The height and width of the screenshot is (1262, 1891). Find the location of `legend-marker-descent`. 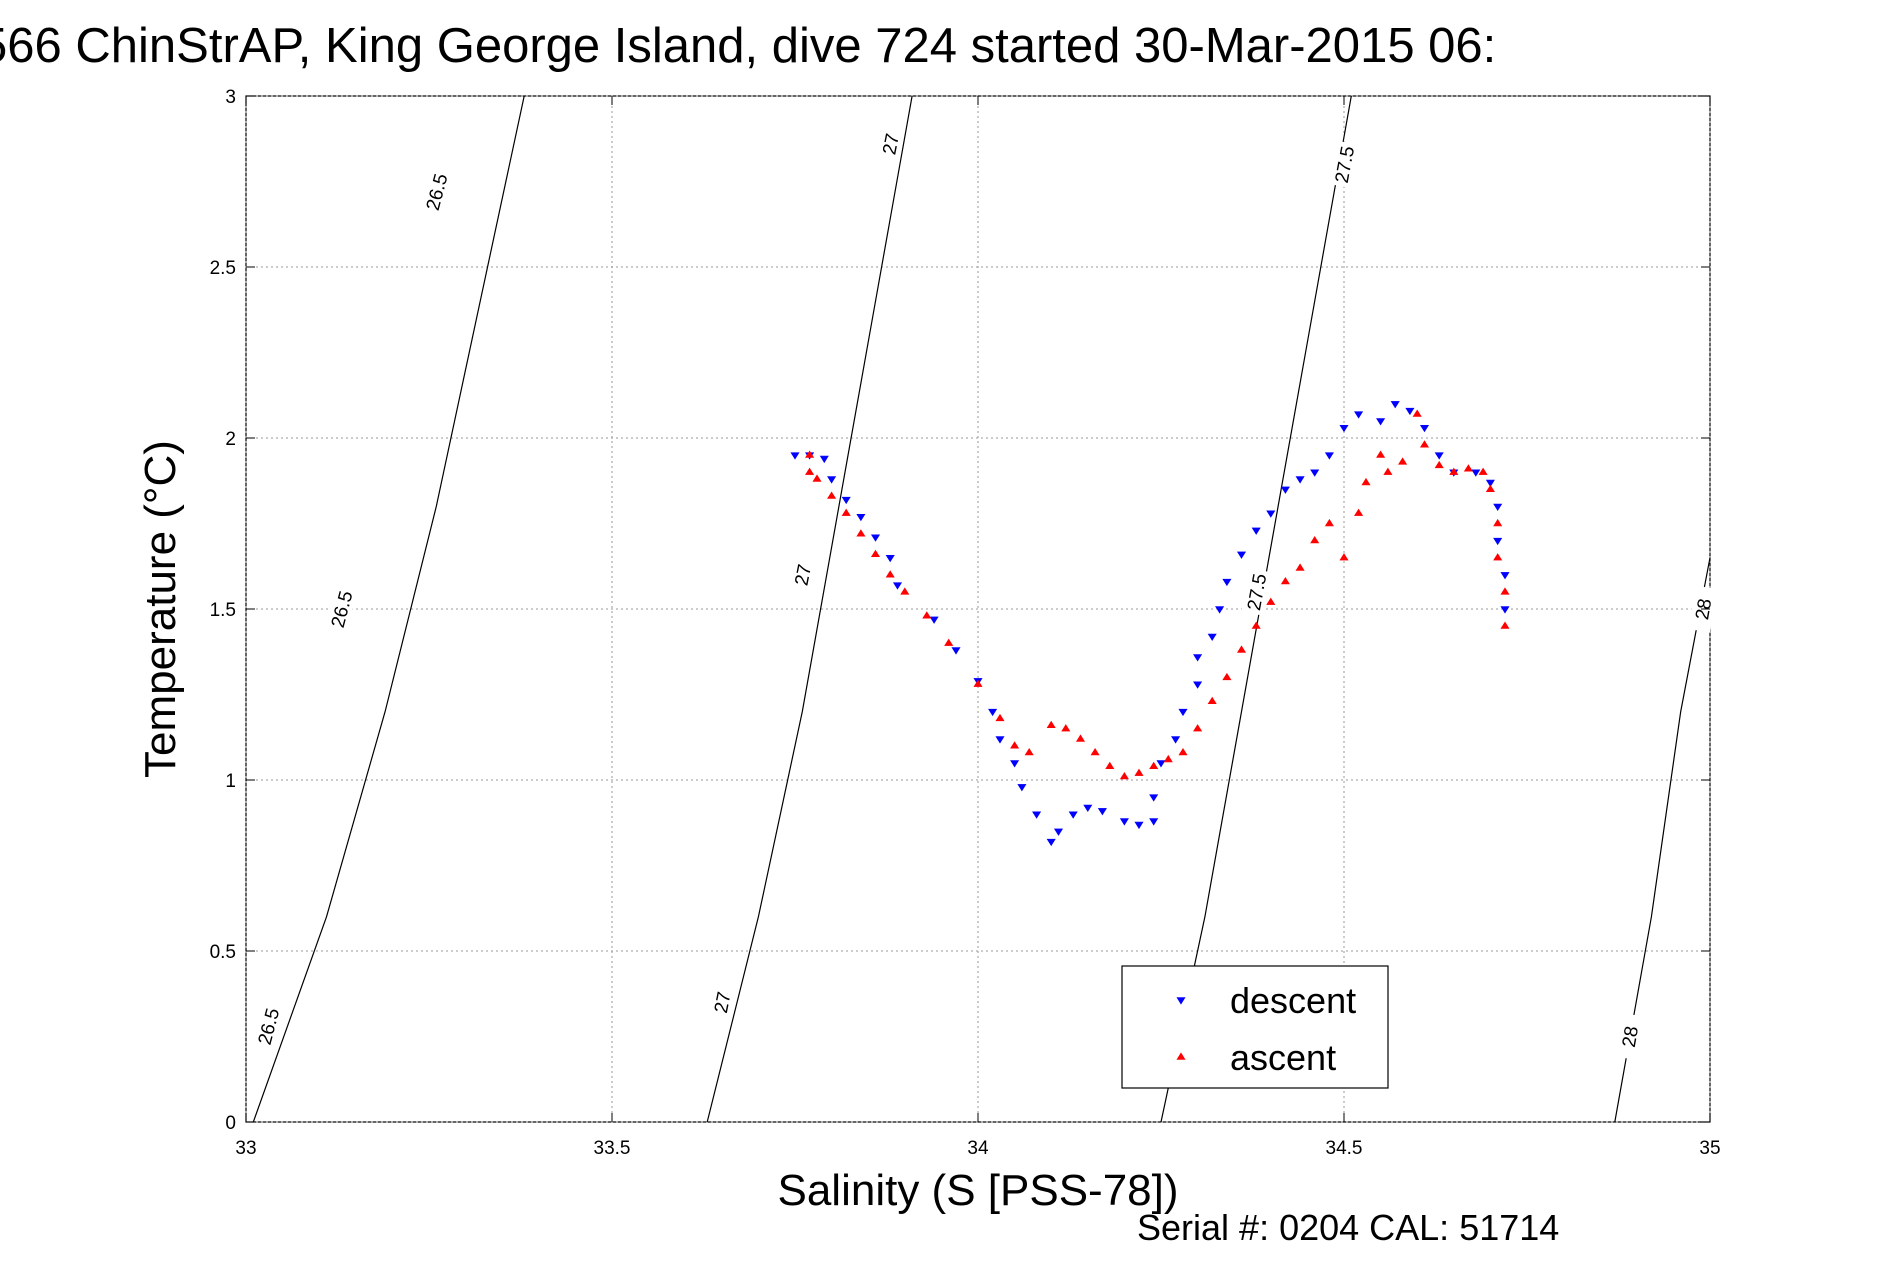

legend-marker-descent is located at coordinates (1181, 1001).